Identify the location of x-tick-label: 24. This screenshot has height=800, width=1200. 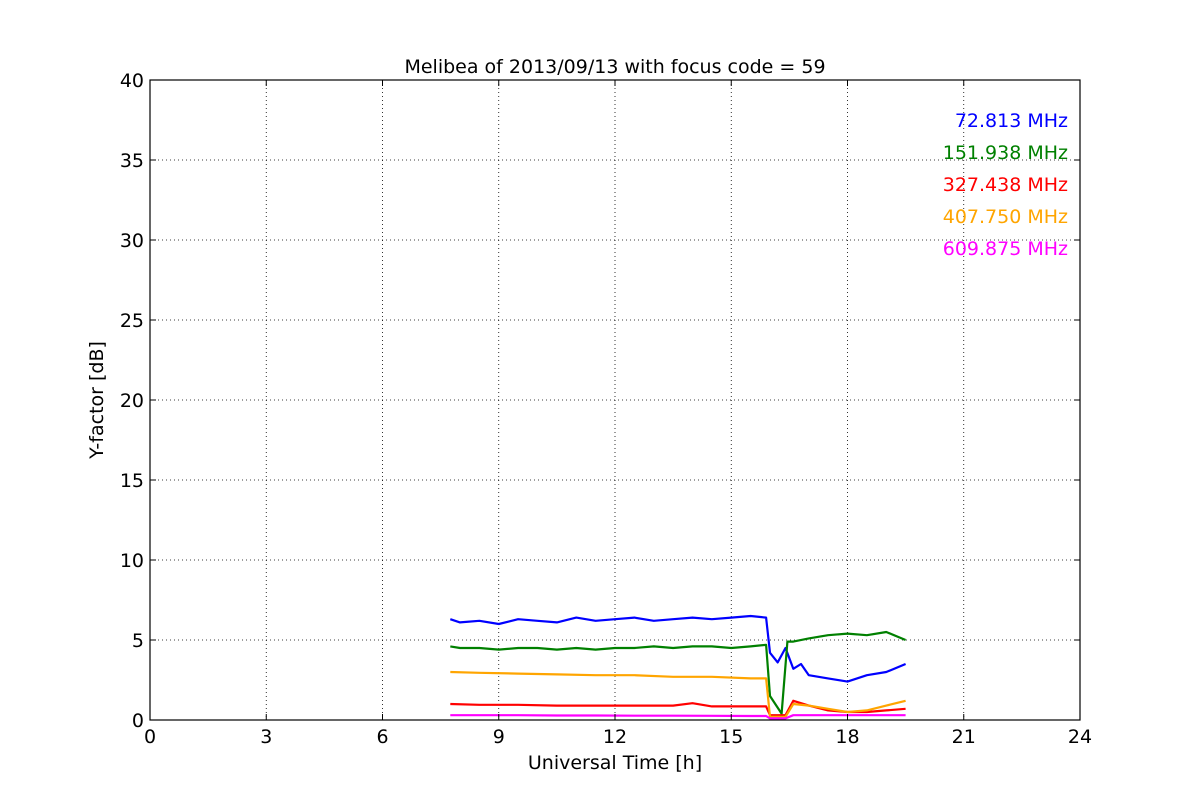
(1080, 737).